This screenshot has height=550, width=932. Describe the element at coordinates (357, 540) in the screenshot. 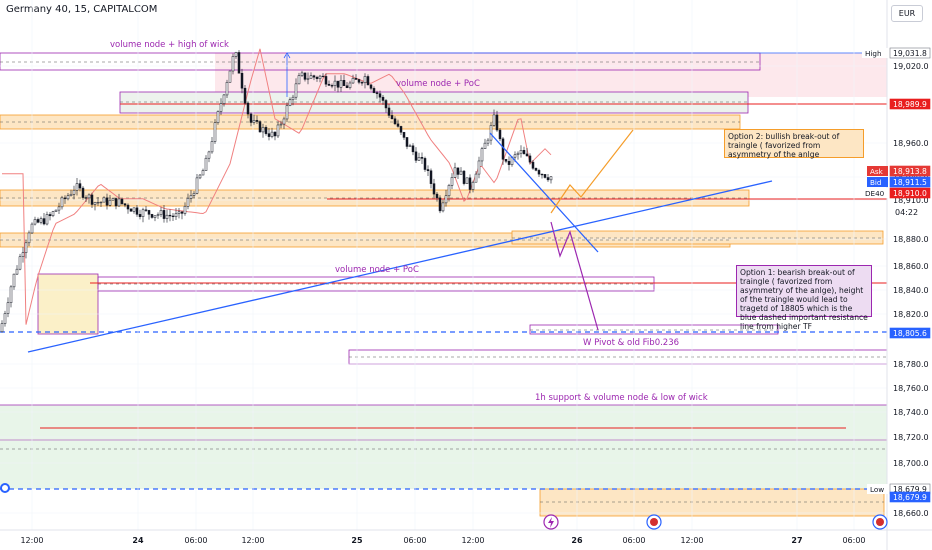

I see `time-tick-label: 25` at that location.